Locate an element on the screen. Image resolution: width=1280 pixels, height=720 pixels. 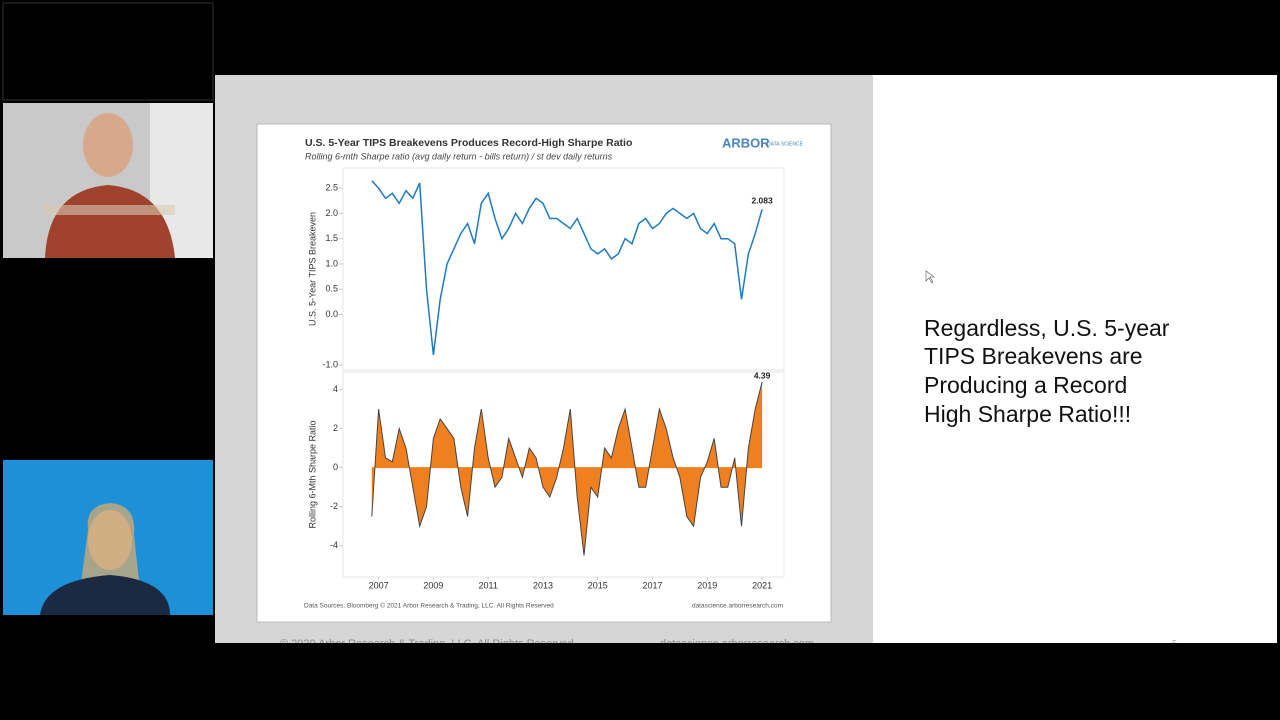
x-tick-label: 2009 is located at coordinates (433, 585).